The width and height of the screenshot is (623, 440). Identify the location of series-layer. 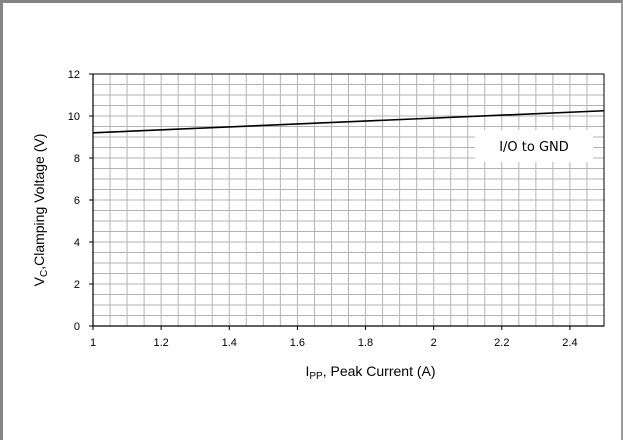
(348, 121).